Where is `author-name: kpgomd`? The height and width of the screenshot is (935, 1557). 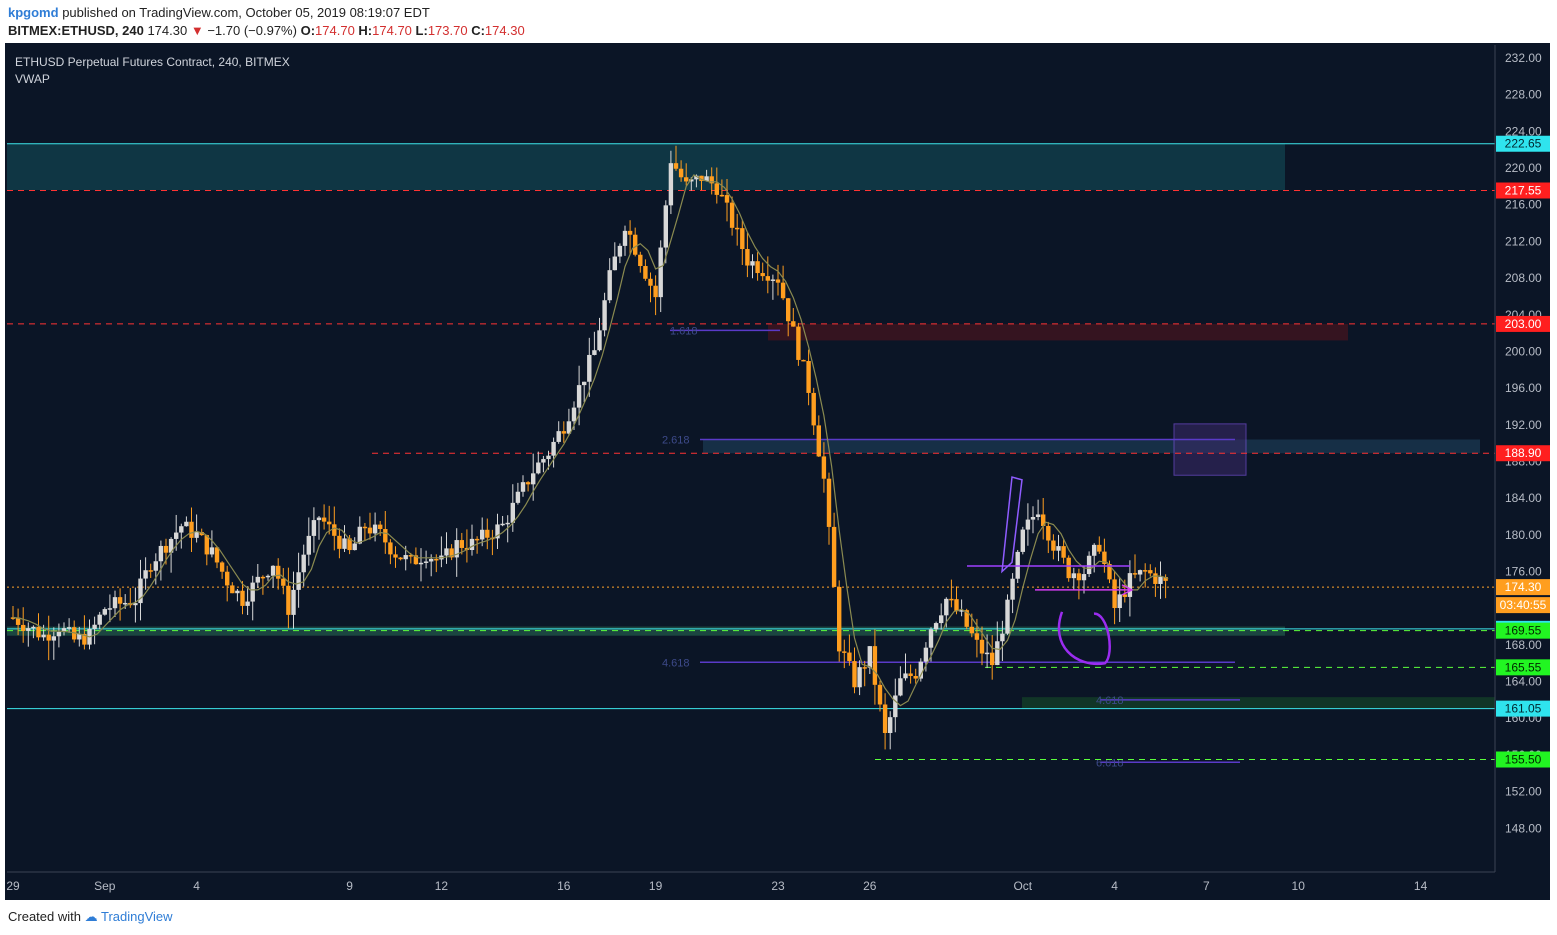
author-name: kpgomd is located at coordinates (33, 12).